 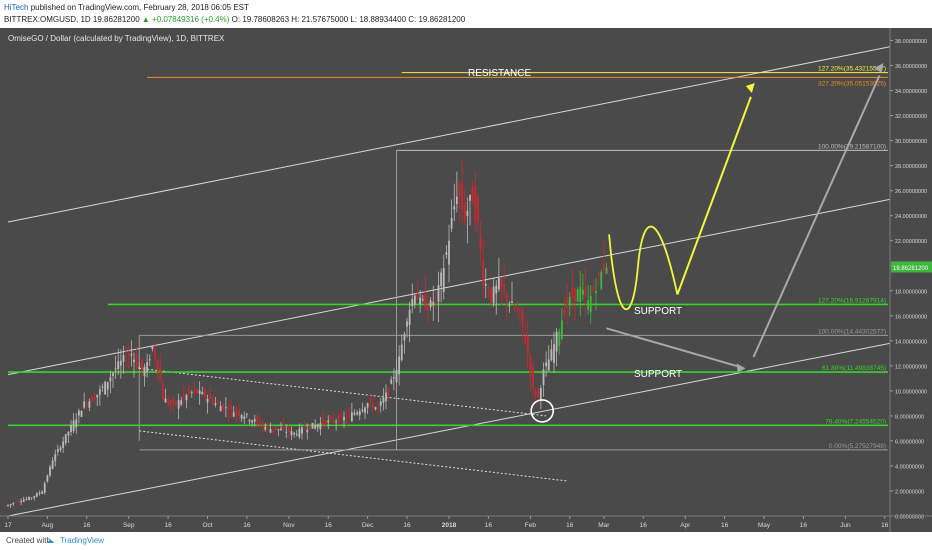 I want to click on y-tick-label: 8.00000000, so click(x=909, y=417).